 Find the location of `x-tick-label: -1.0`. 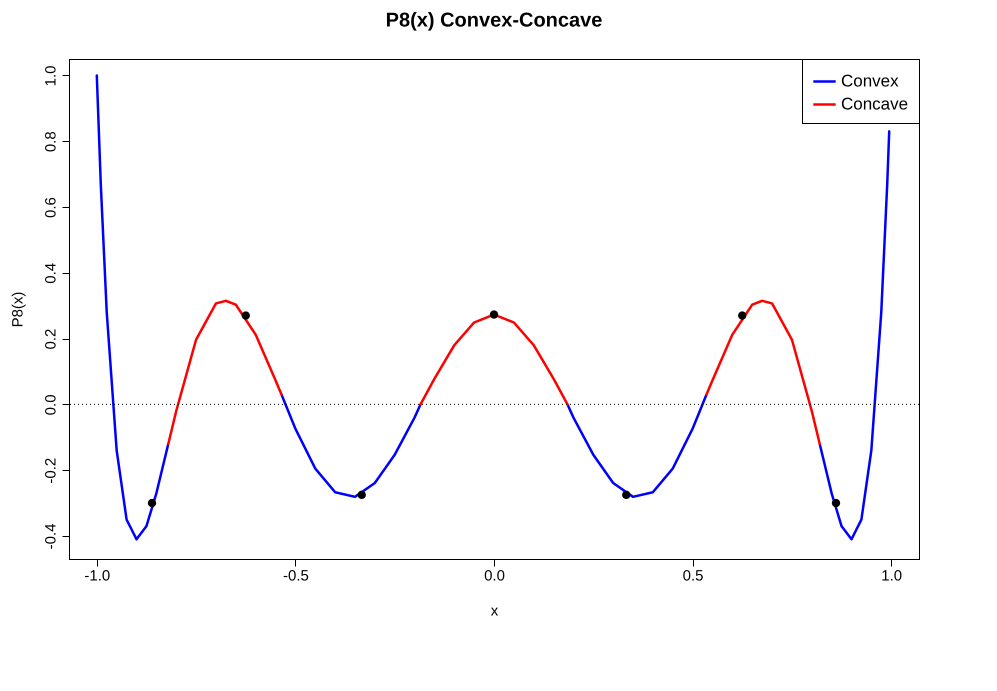

x-tick-label: -1.0 is located at coordinates (97, 576).